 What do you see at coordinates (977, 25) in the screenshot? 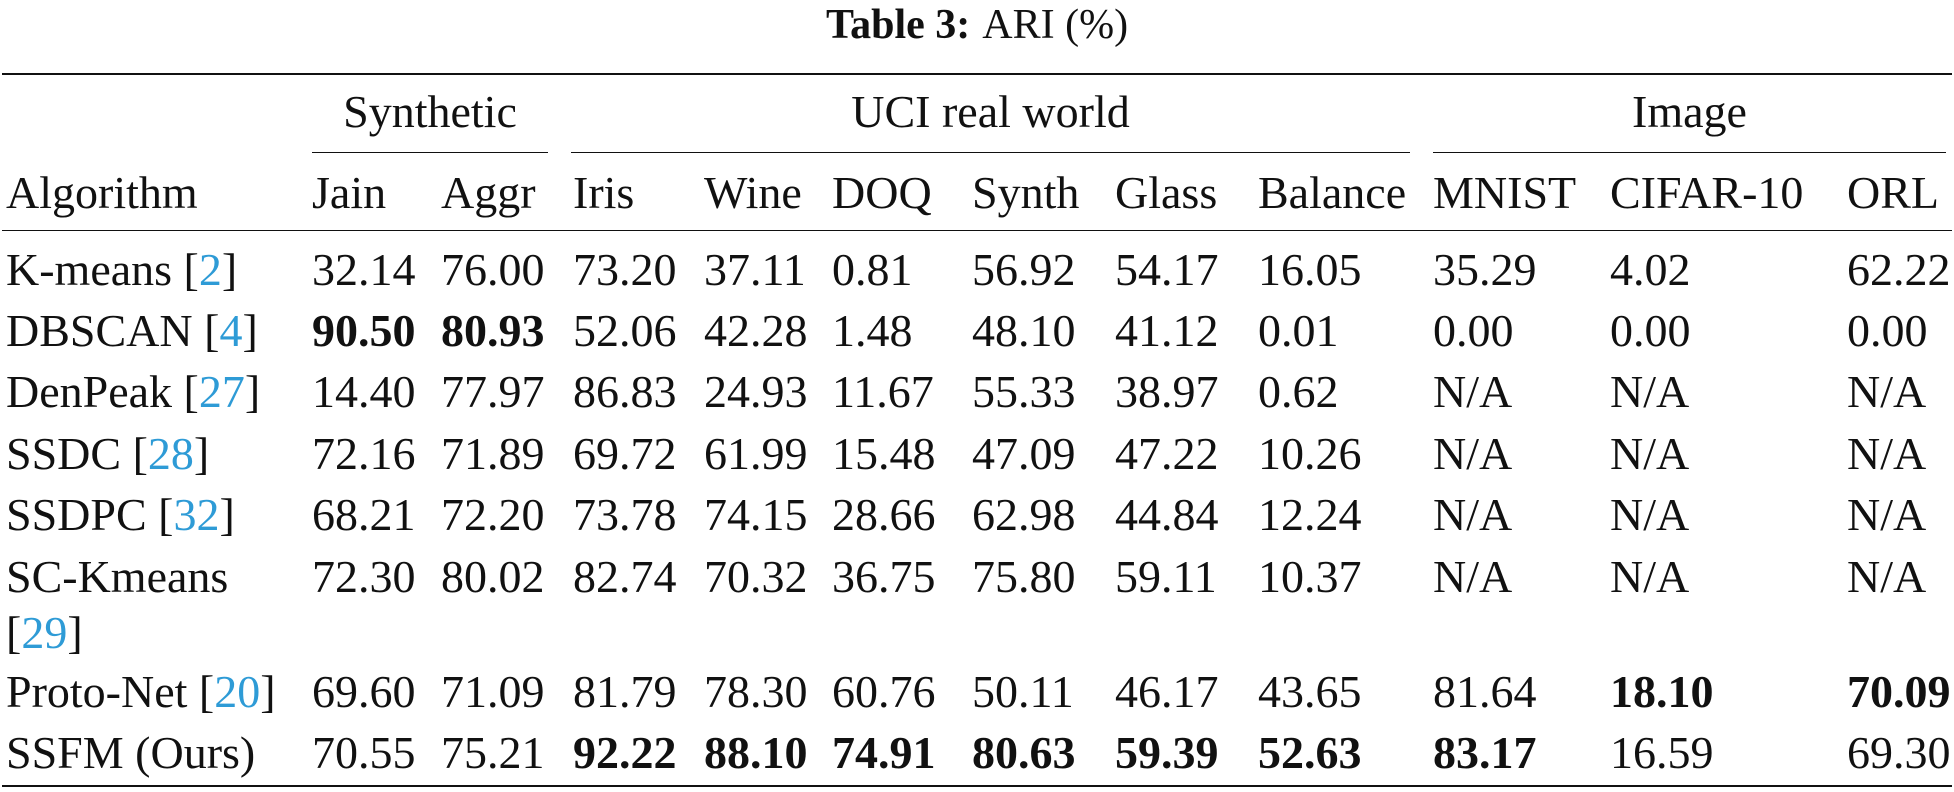
I see `caption: Table 3: ARI (%)` at bounding box center [977, 25].